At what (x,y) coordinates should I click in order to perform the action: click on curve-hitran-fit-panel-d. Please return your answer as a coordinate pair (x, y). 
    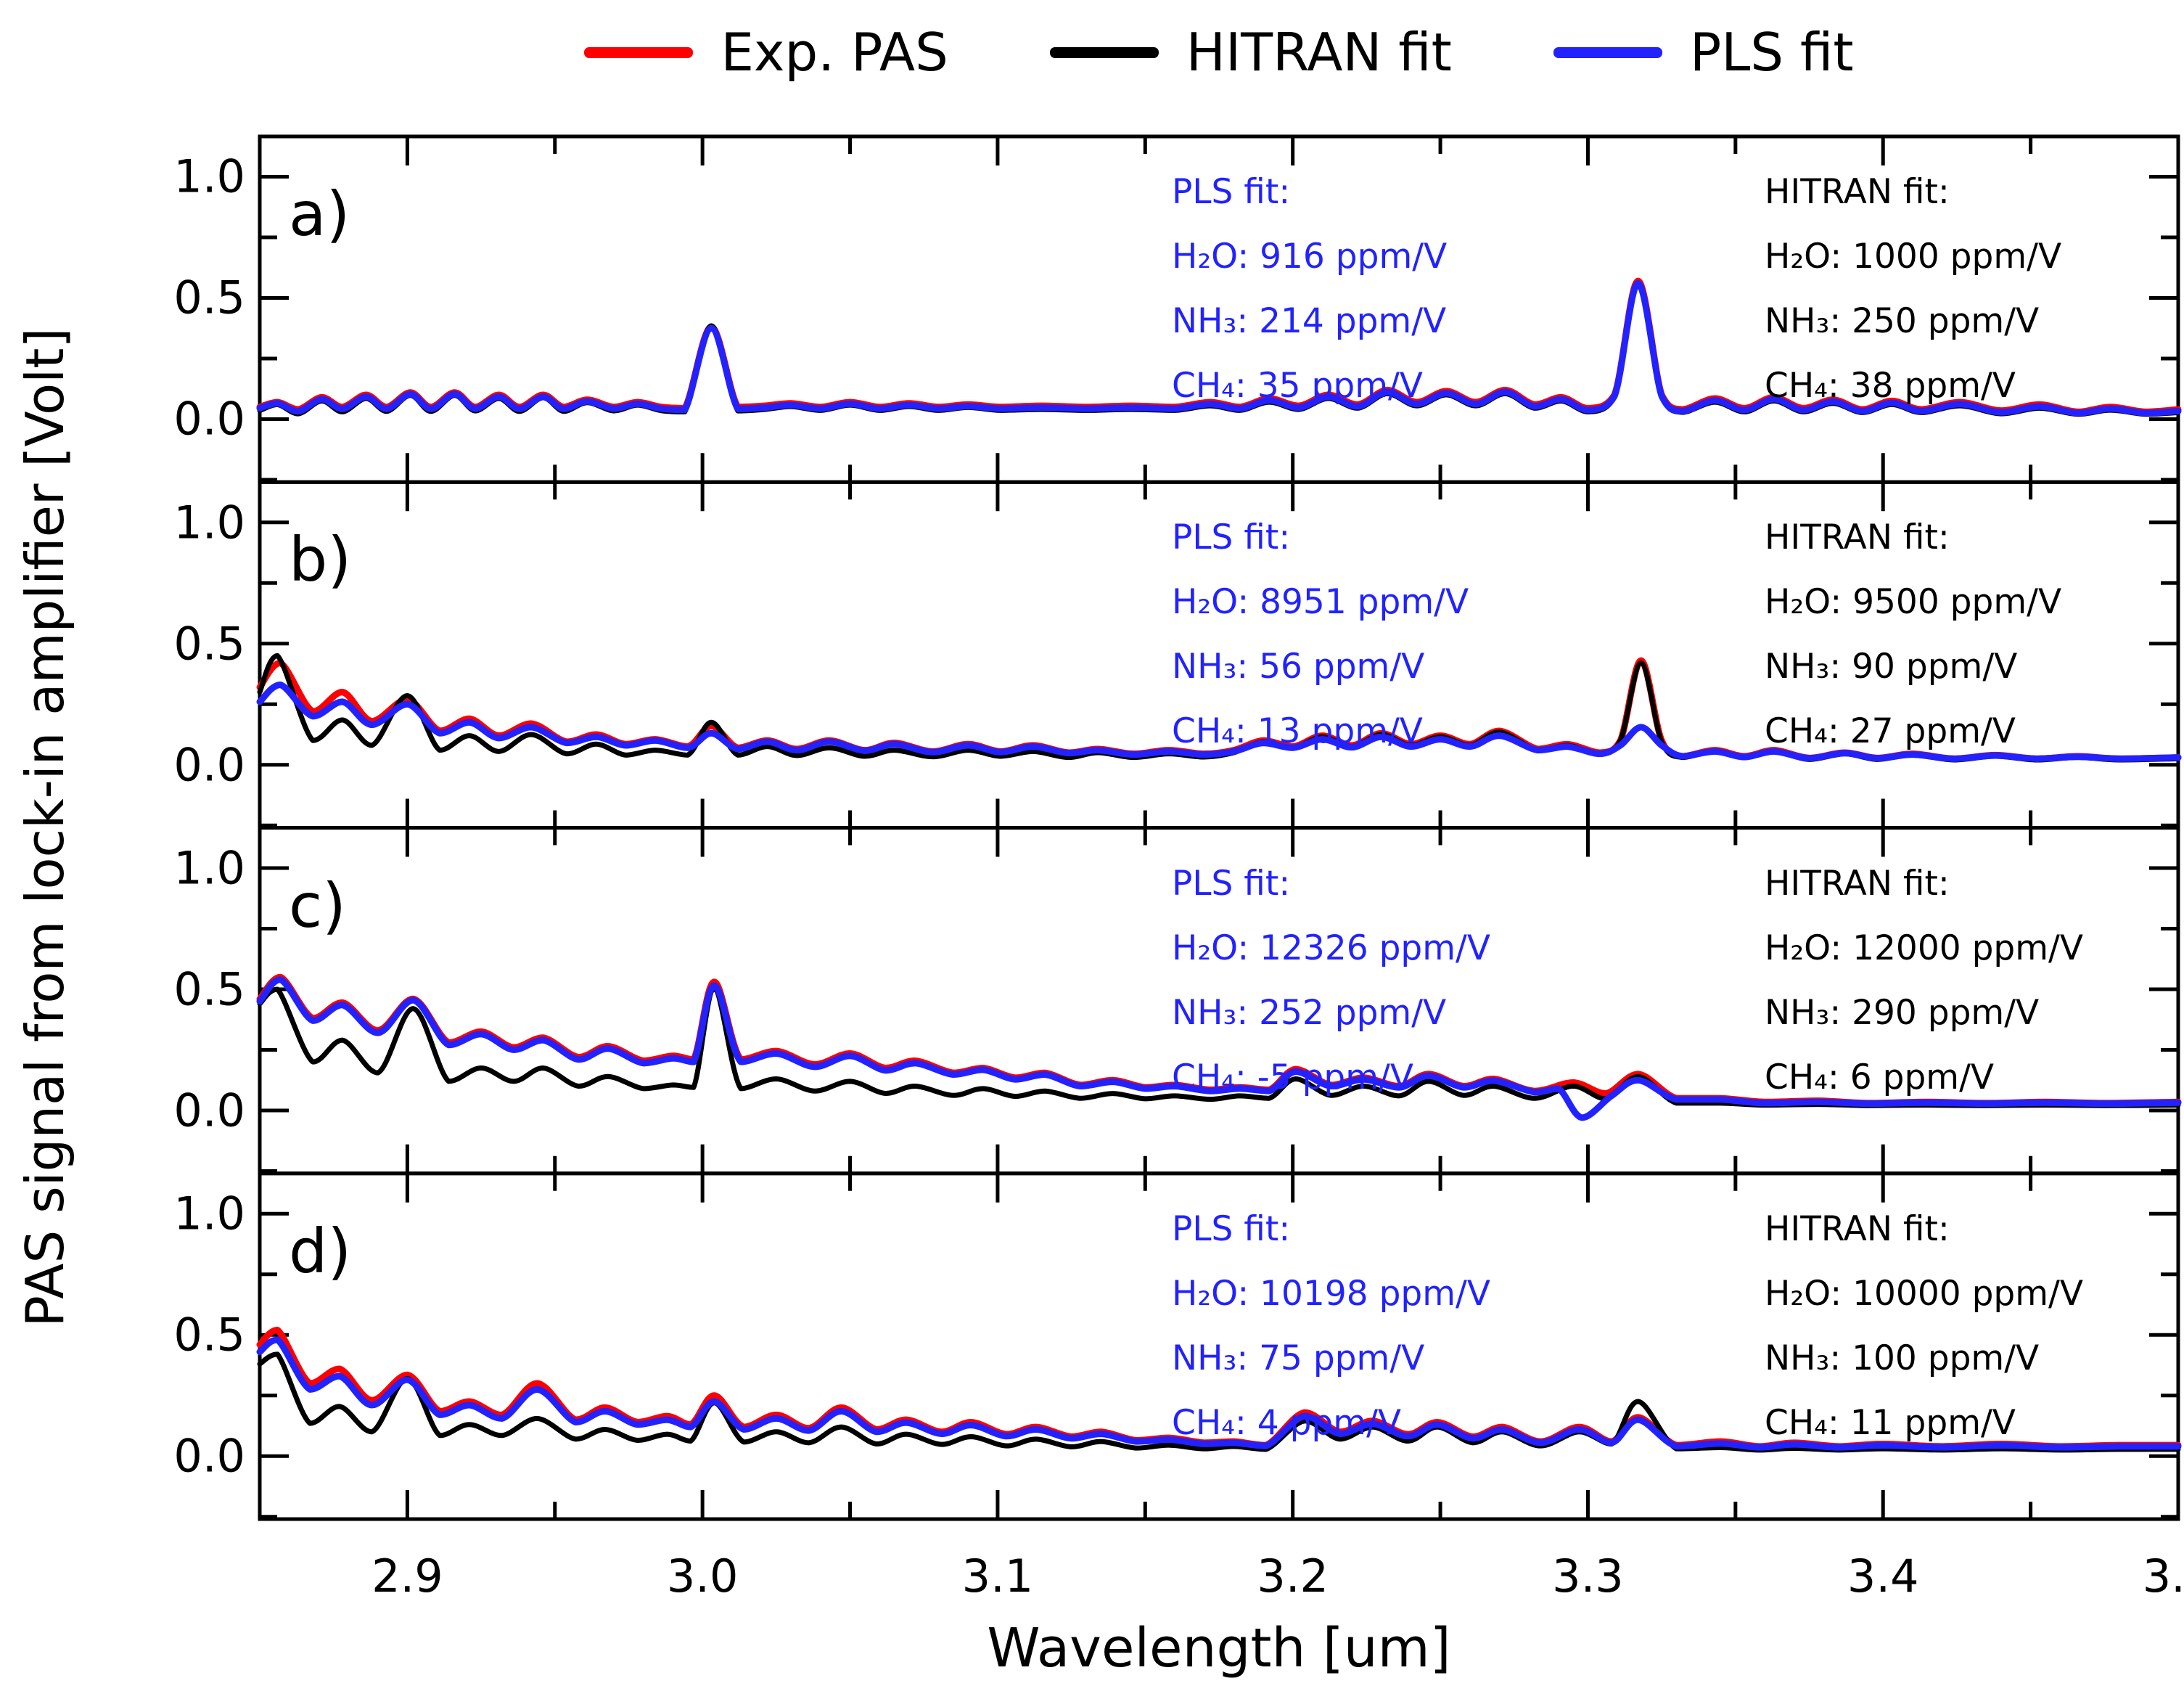
    Looking at the image, I should click on (1219, 1402).